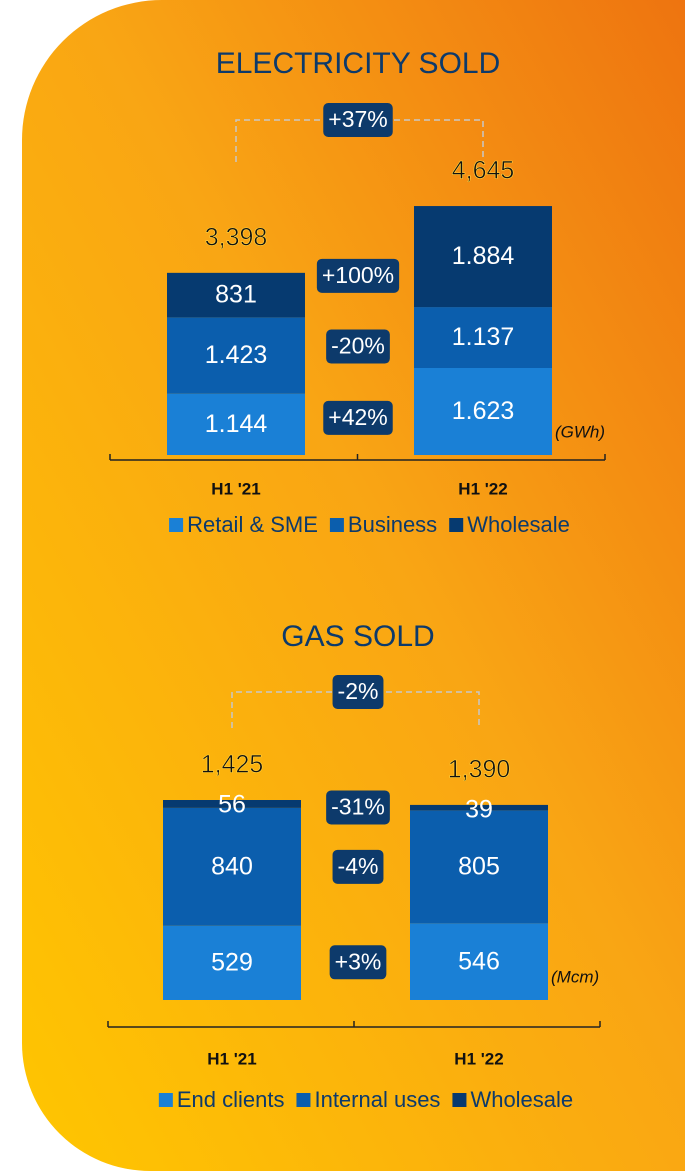 This screenshot has width=685, height=1171. Describe the element at coordinates (358, 63) in the screenshot. I see `chart-title: ELECTRICITY SOLD` at that location.